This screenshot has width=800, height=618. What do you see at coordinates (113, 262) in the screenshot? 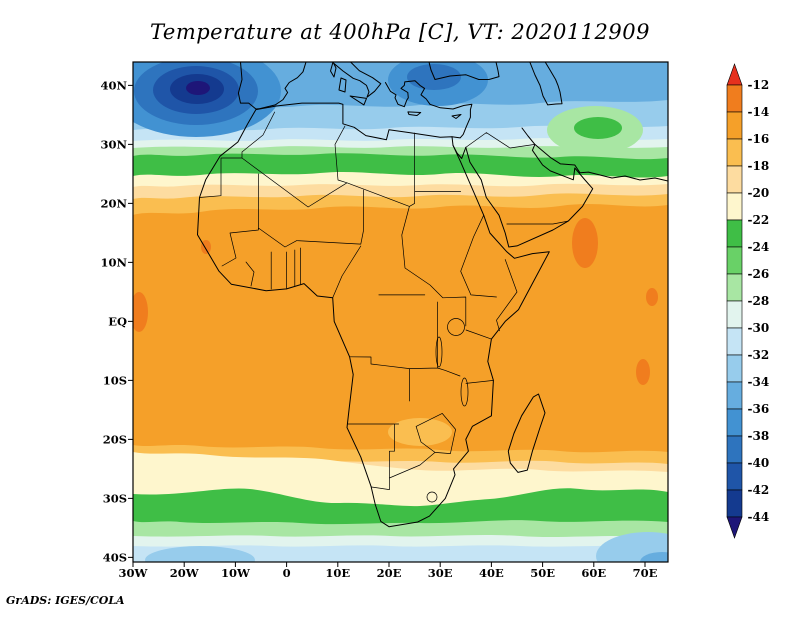
I see `y-tick-label: 10N` at bounding box center [113, 262].